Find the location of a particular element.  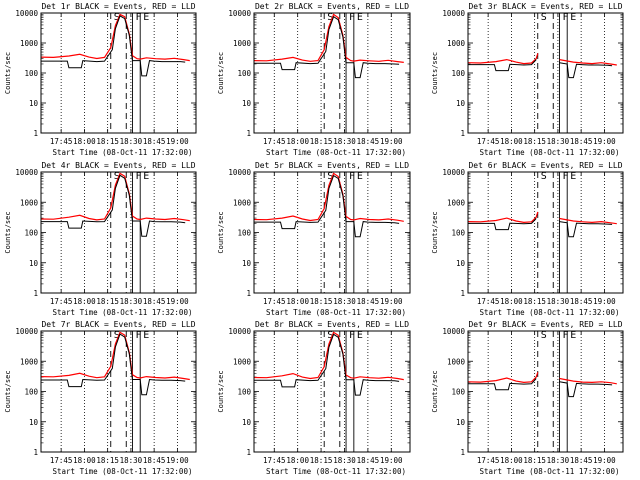

panel-title: Det 7r BLACK = Events, RED = LLD is located at coordinates (118, 324).